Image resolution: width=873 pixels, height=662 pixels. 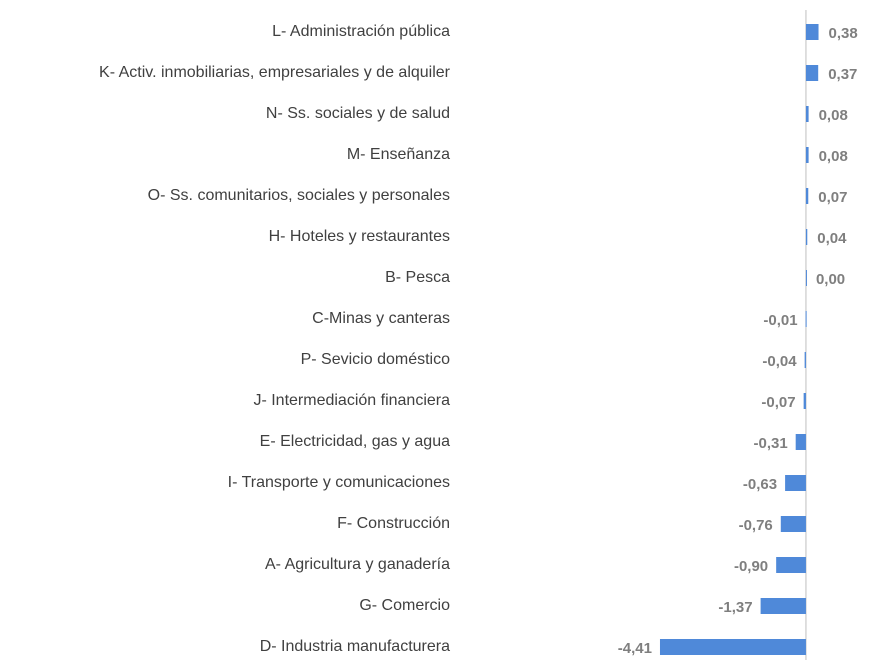 I want to click on category-label: A- Agricultura y ganadería, so click(x=357, y=564).